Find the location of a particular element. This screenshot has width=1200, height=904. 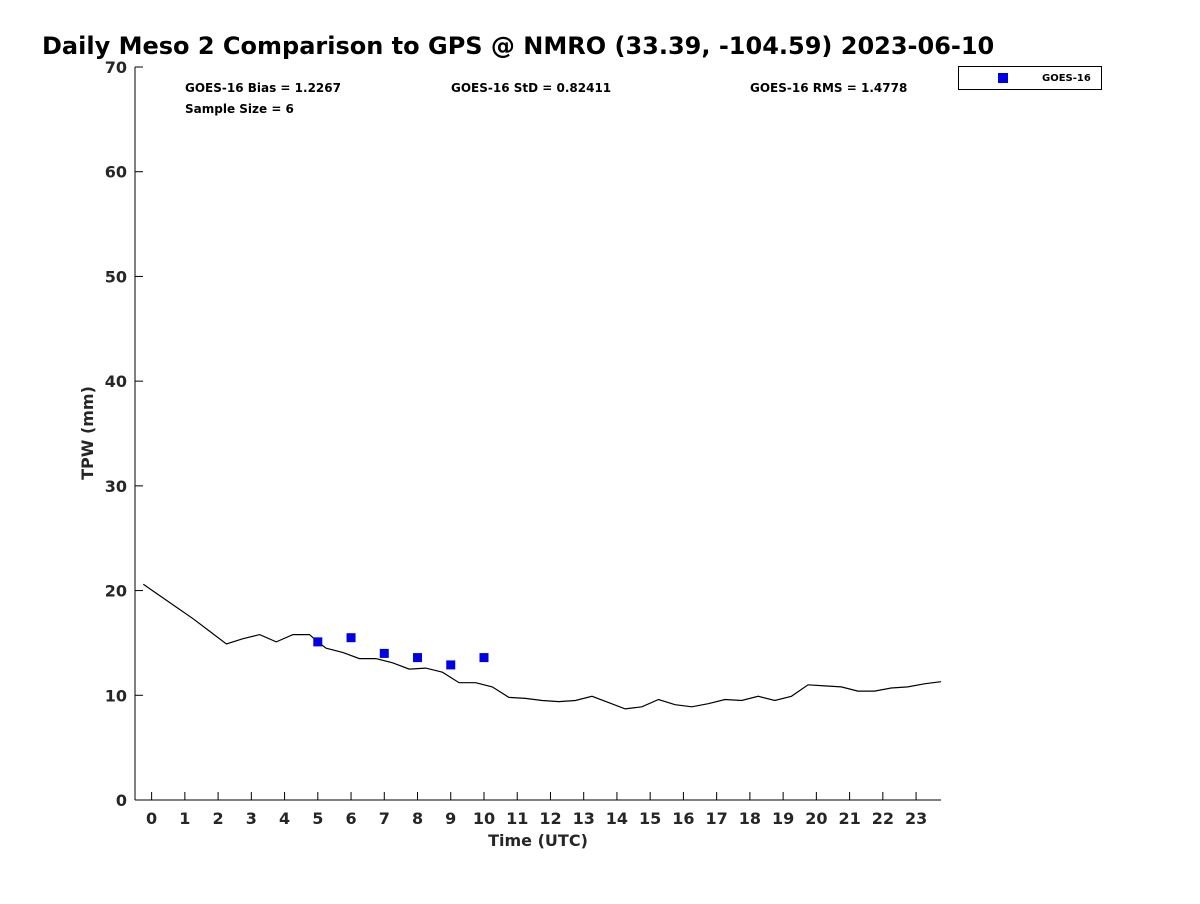

x-tick-label: 13 is located at coordinates (584, 818).